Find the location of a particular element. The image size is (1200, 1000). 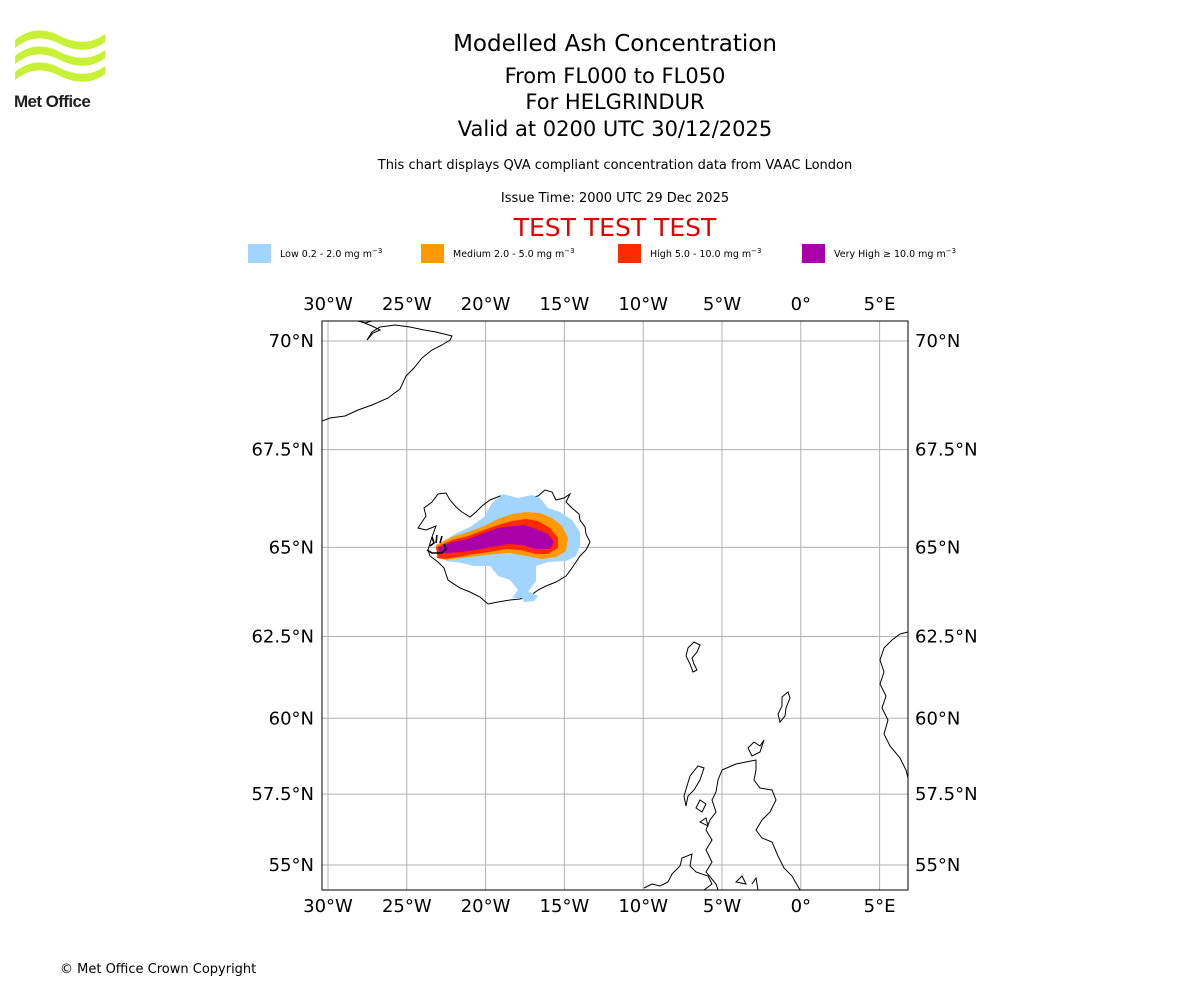

coastline-greenland-north is located at coordinates (365, 322).